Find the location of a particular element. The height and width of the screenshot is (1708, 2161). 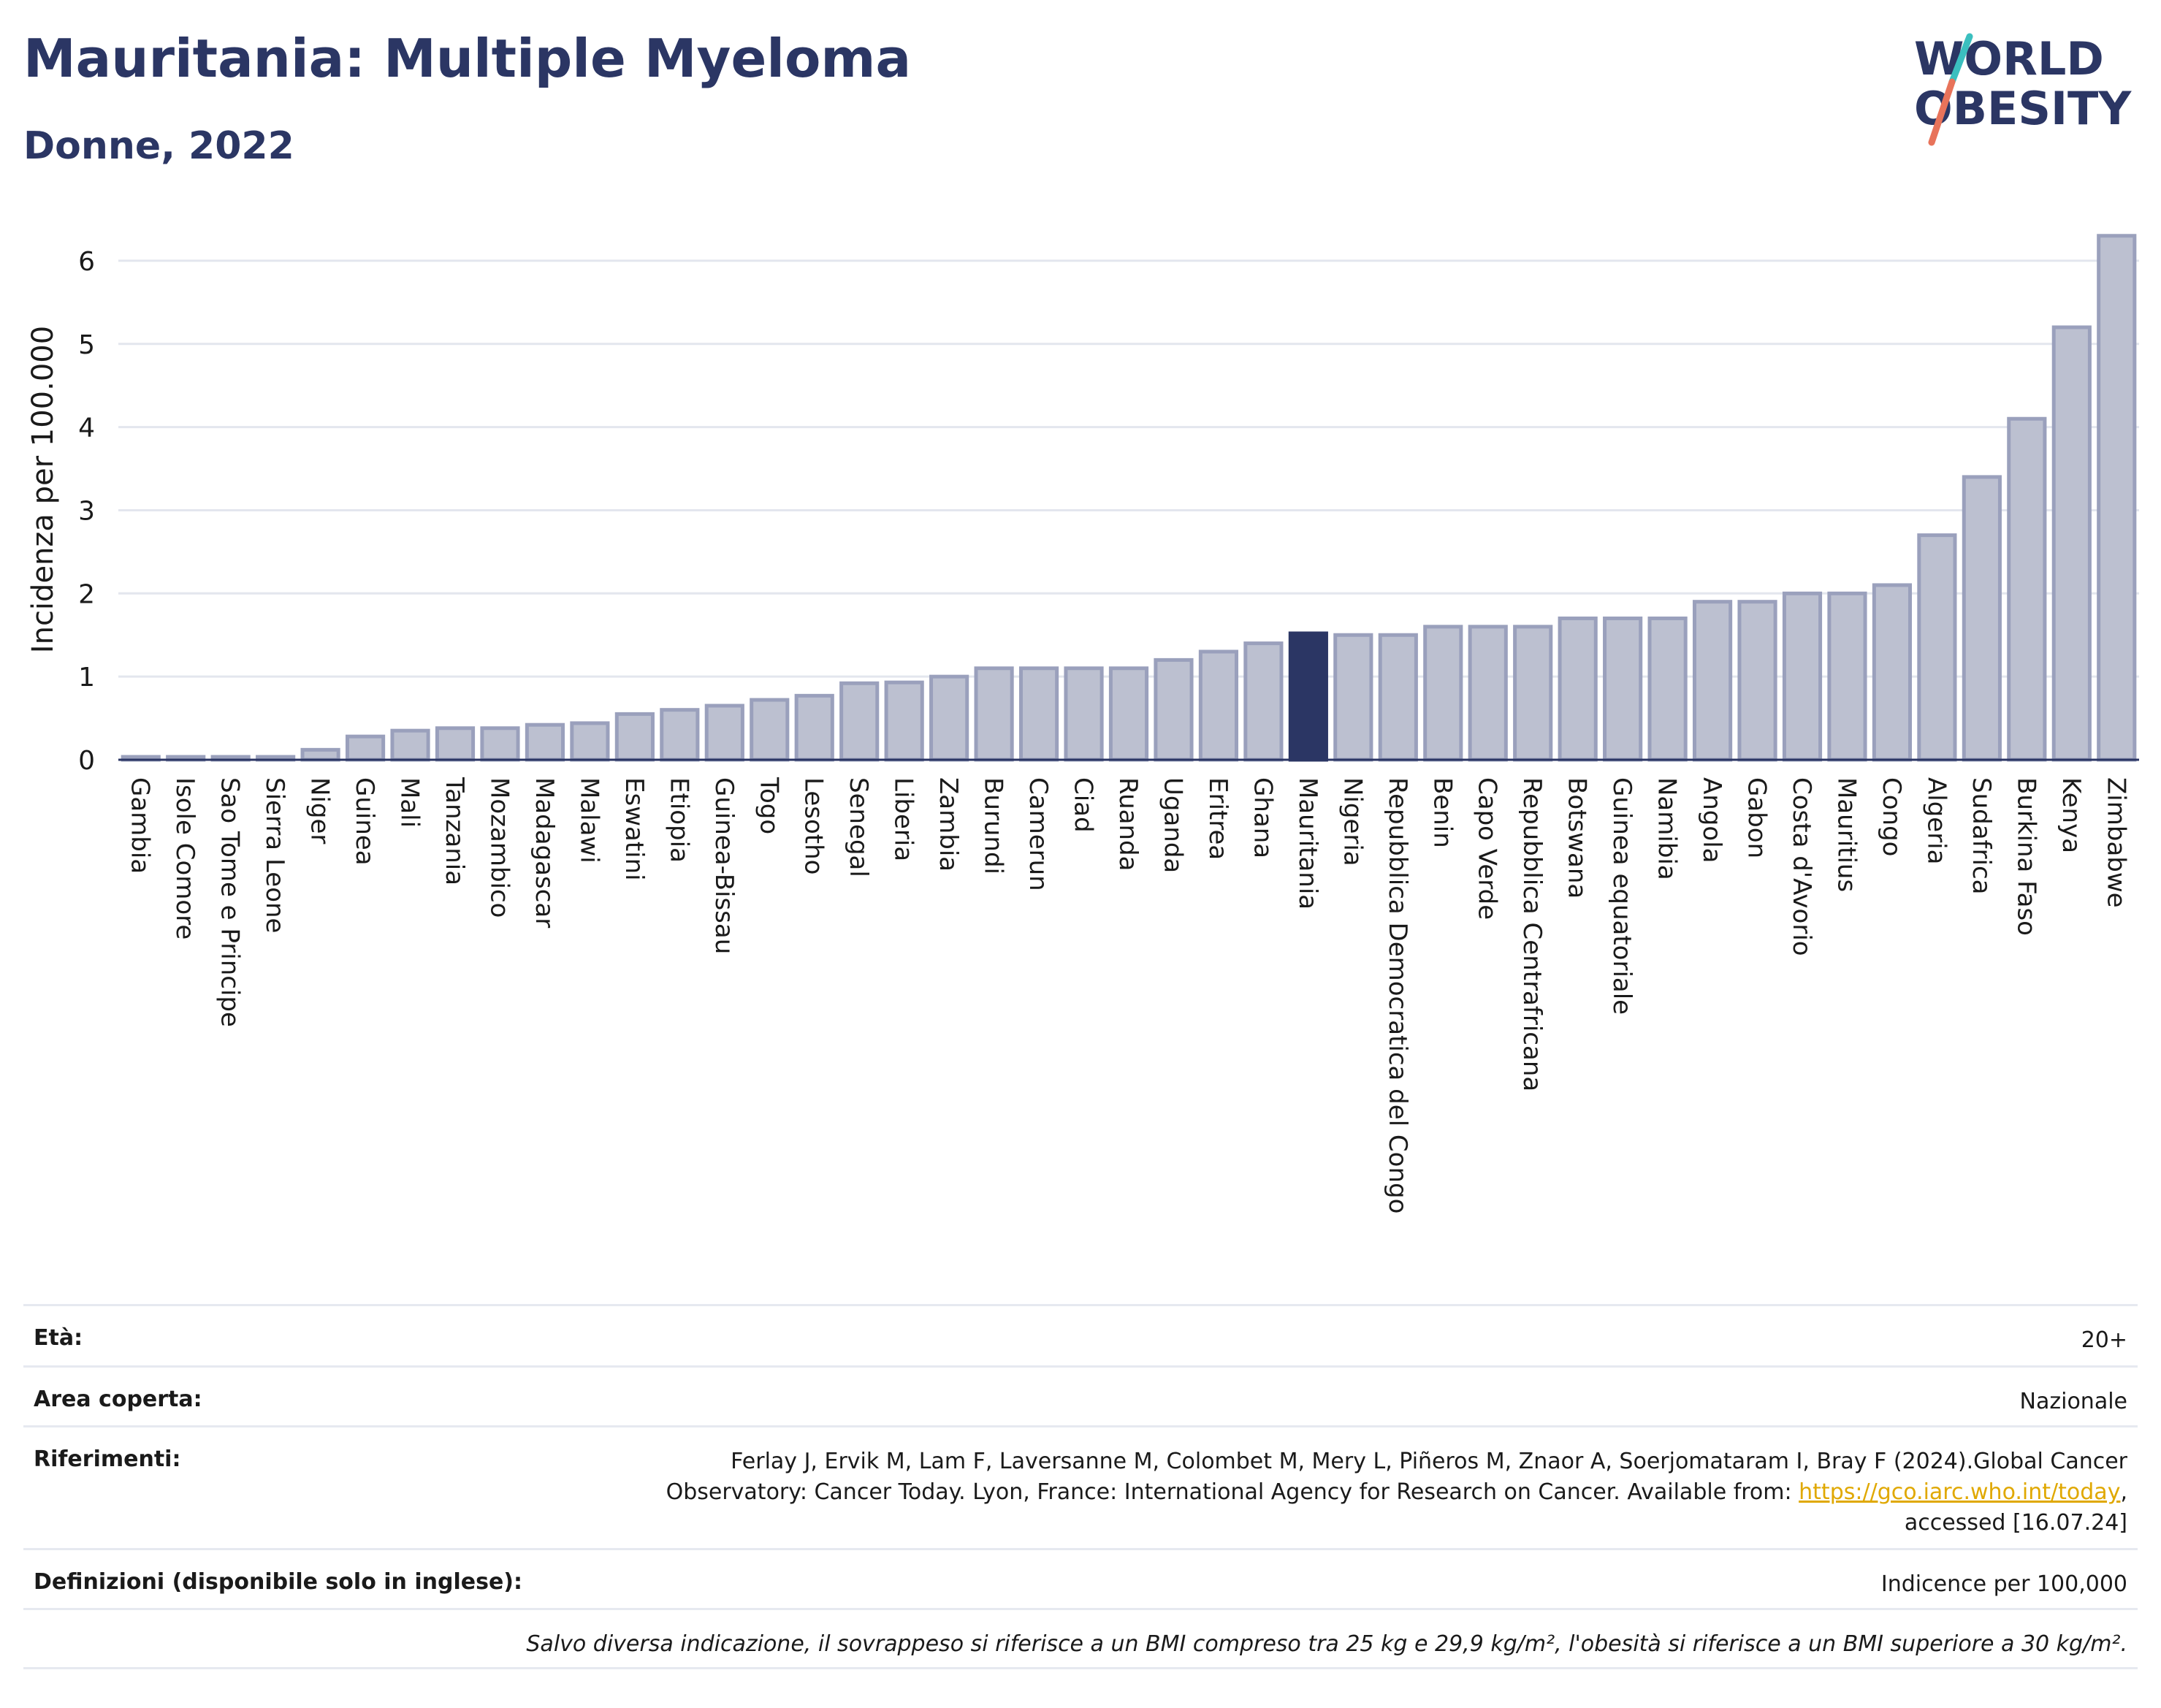

x-tick-label: Capo Verde is located at coordinates (1487, 849).